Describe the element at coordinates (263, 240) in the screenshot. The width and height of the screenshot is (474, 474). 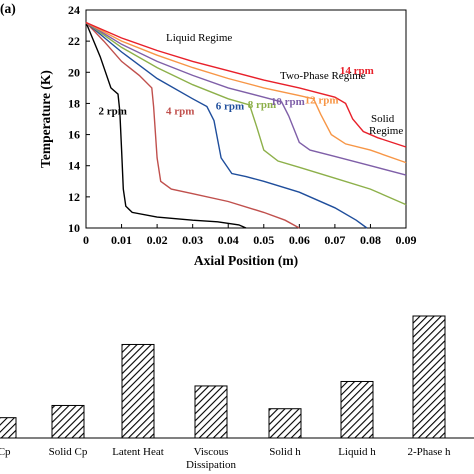
I see `x-tick-label: 0.05` at that location.